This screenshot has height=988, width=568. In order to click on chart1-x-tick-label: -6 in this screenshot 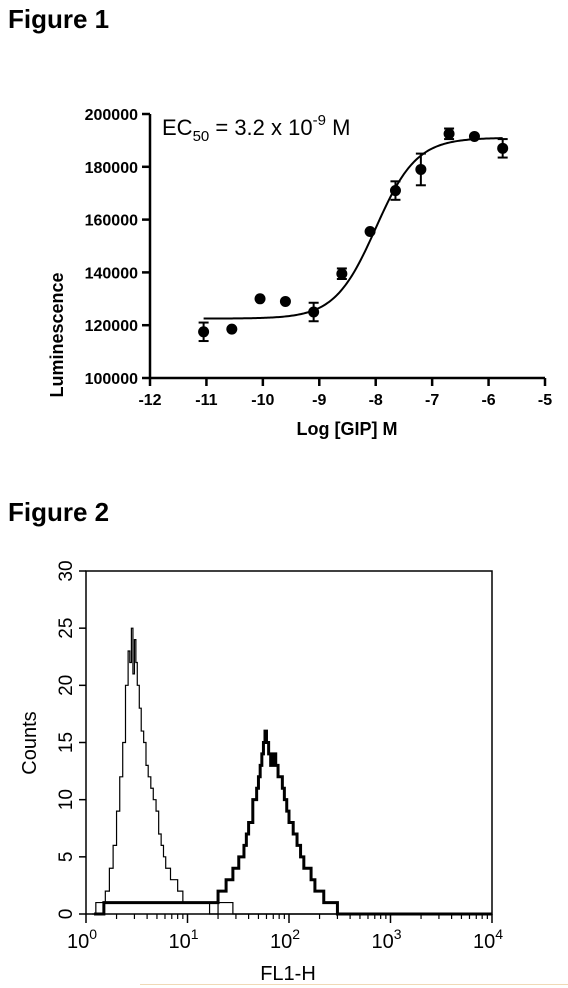, I will do `click(488, 400)`.